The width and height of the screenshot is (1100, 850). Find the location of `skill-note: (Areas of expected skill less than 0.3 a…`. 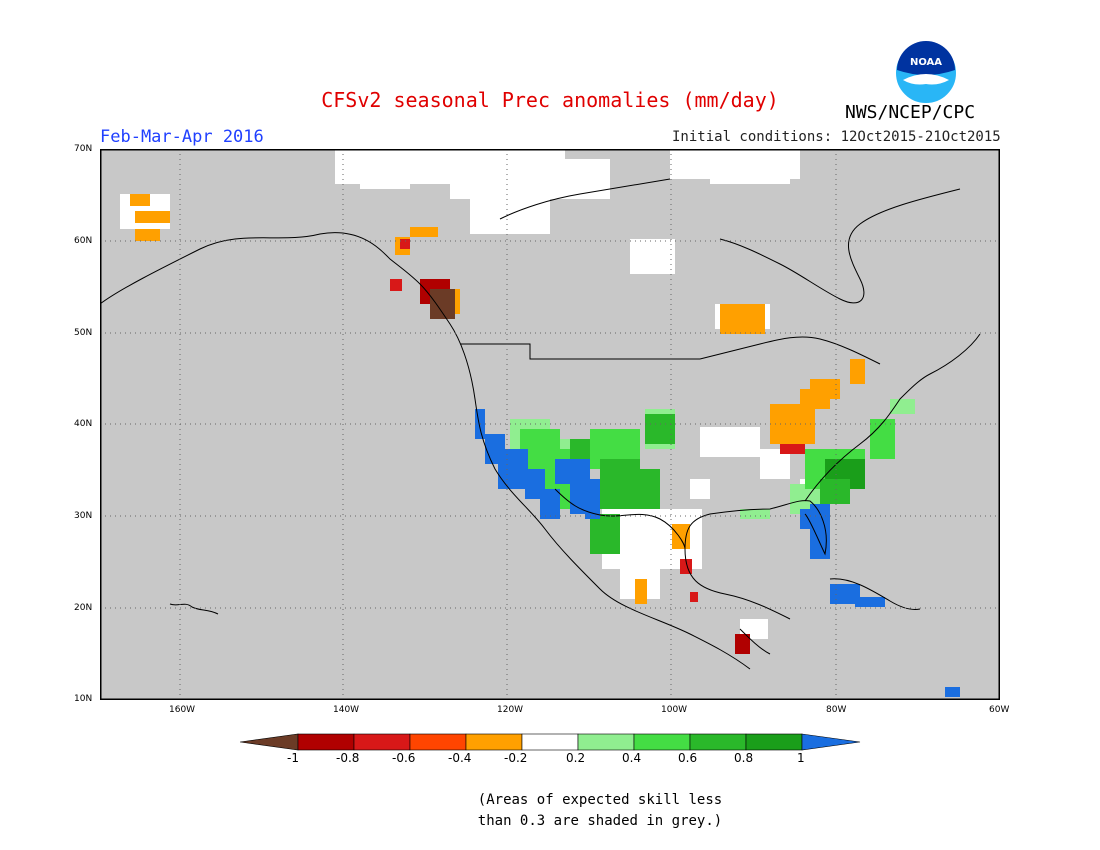

skill-note: (Areas of expected skill less than 0.3 a… is located at coordinates (600, 811).